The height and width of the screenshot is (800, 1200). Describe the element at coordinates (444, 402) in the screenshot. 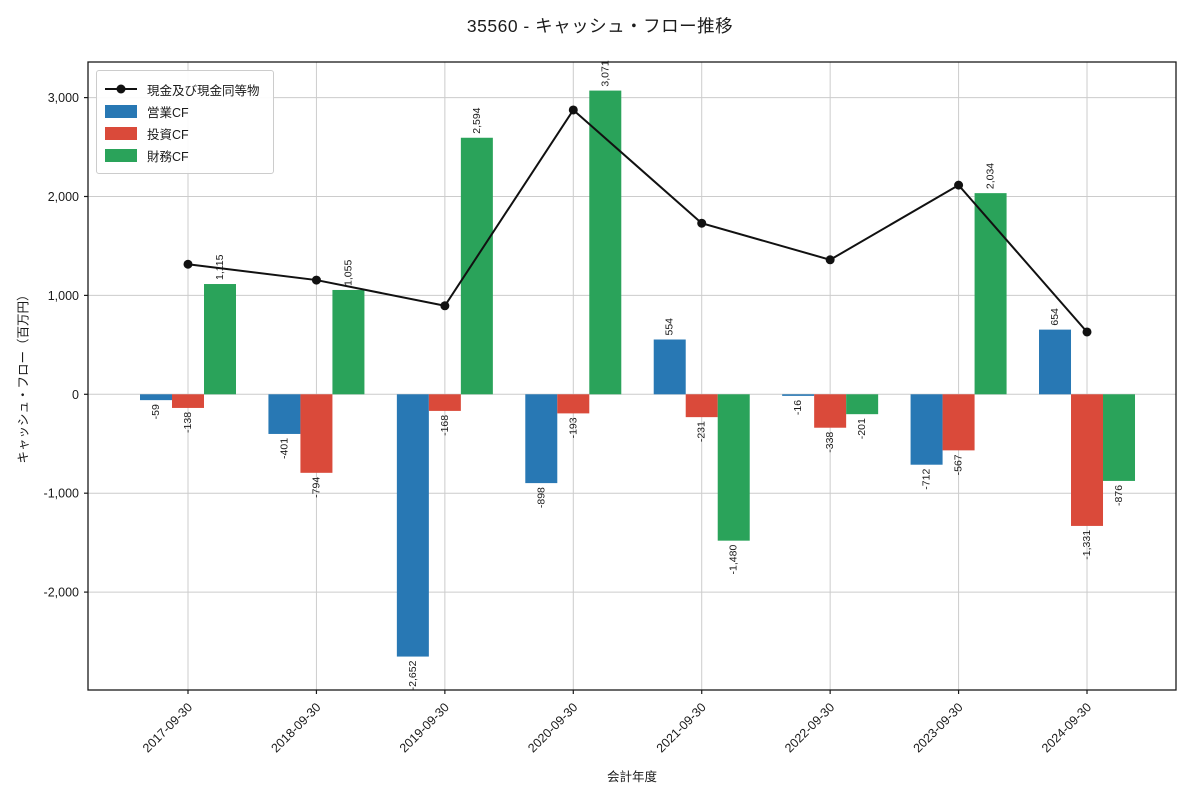

I see `bar-投資CF-2019-09-30` at that location.